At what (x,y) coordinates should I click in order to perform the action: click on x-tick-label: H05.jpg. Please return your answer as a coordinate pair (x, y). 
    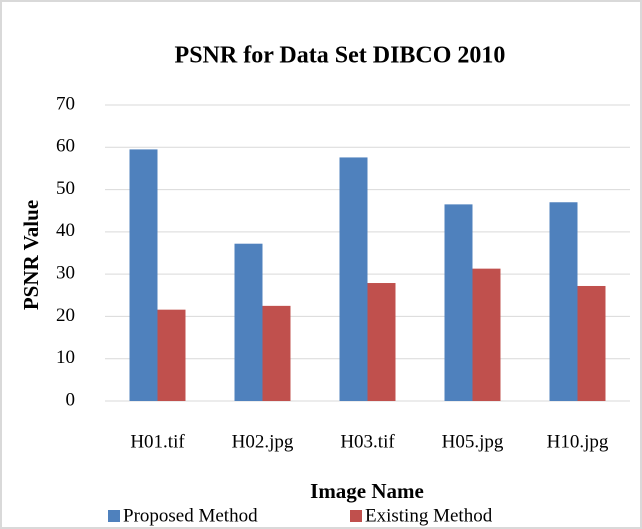
    Looking at the image, I should click on (473, 441).